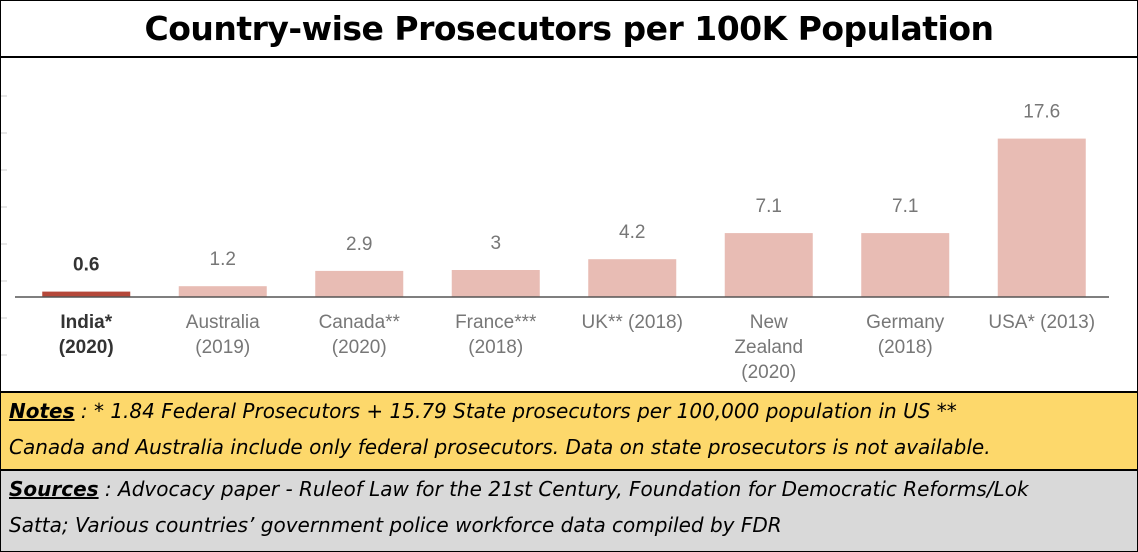 Image resolution: width=1138 pixels, height=552 pixels. What do you see at coordinates (360, 322) in the screenshot?
I see `category-label: Canada**` at bounding box center [360, 322].